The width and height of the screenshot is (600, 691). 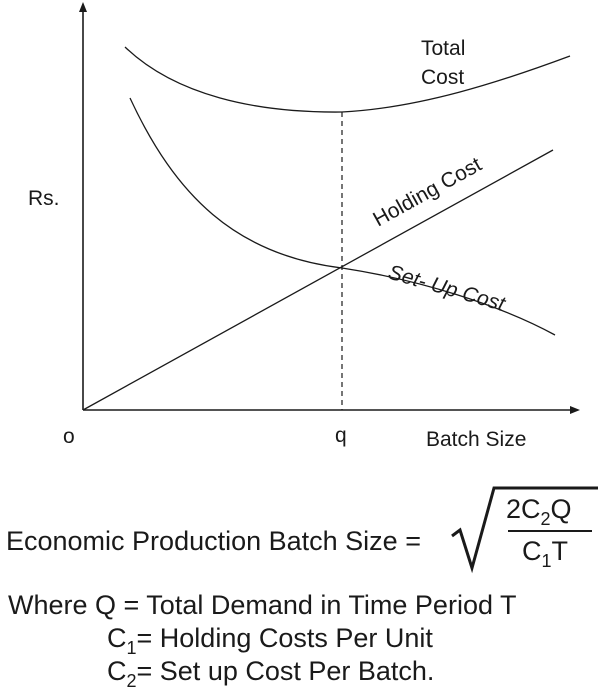 What do you see at coordinates (44, 198) in the screenshot?
I see `y-axis-label: Rs.` at bounding box center [44, 198].